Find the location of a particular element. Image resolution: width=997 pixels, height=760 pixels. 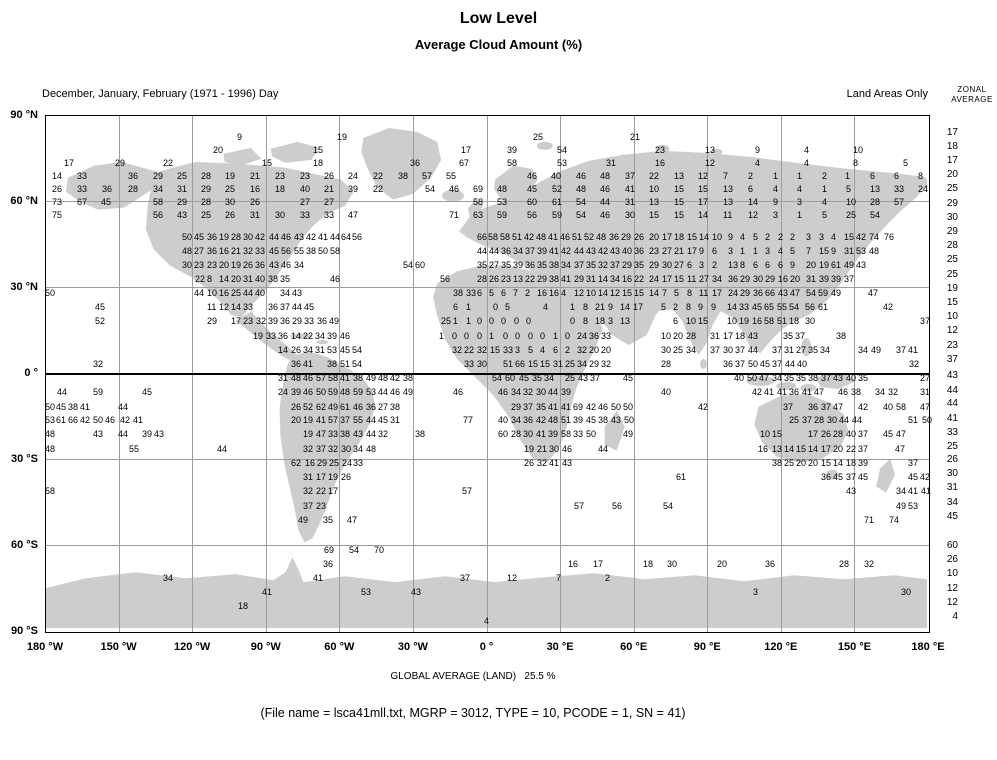

zonal-average-value: 43 is located at coordinates (952, 375).